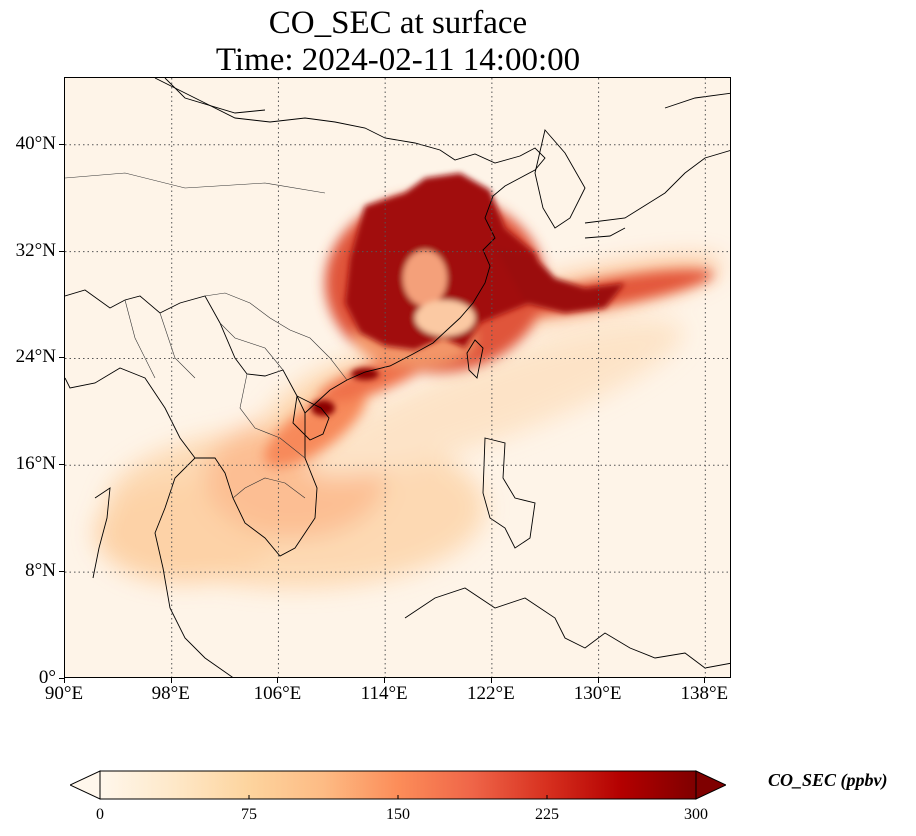  I want to click on colorbar-ramp, so click(398, 785).